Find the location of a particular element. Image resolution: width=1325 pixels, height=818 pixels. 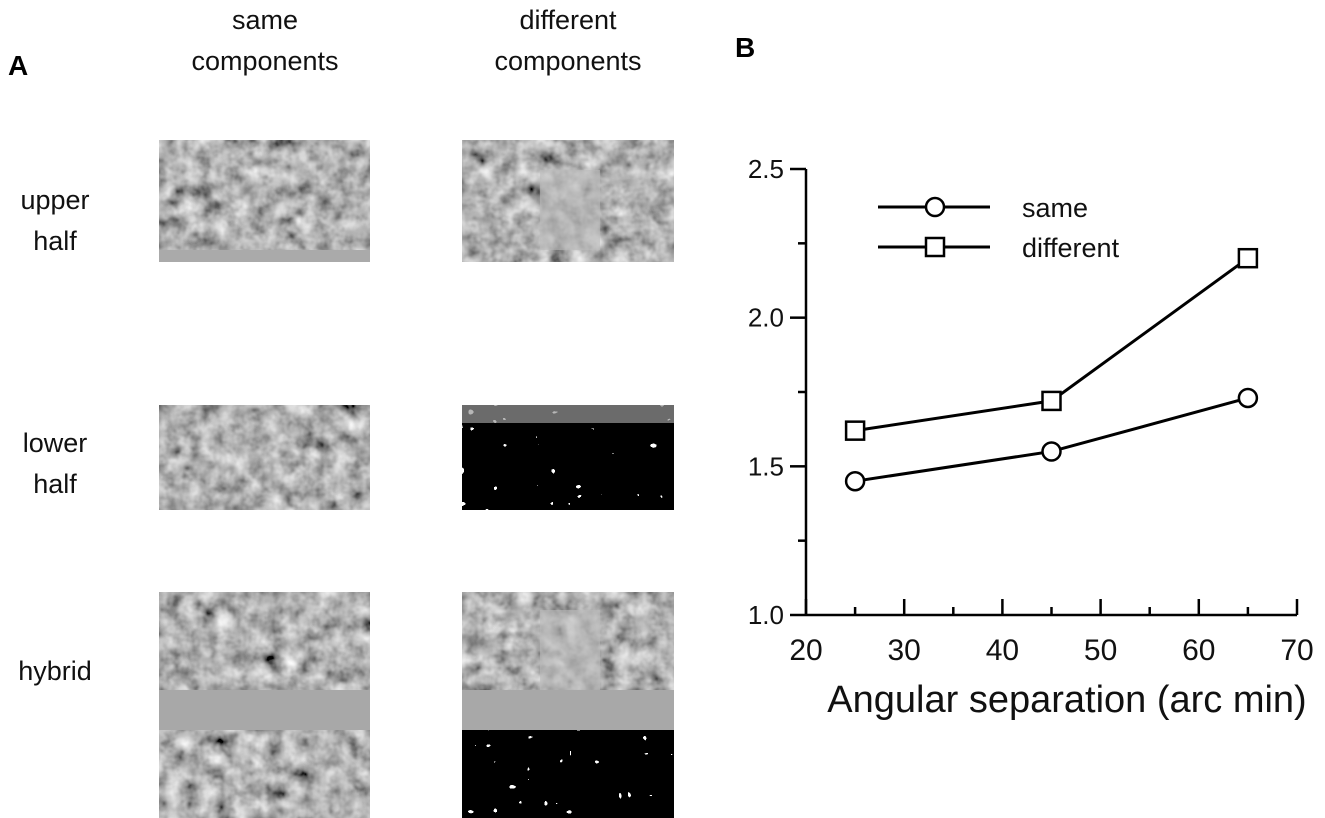

x-tick-label: 60 is located at coordinates (1198, 650).